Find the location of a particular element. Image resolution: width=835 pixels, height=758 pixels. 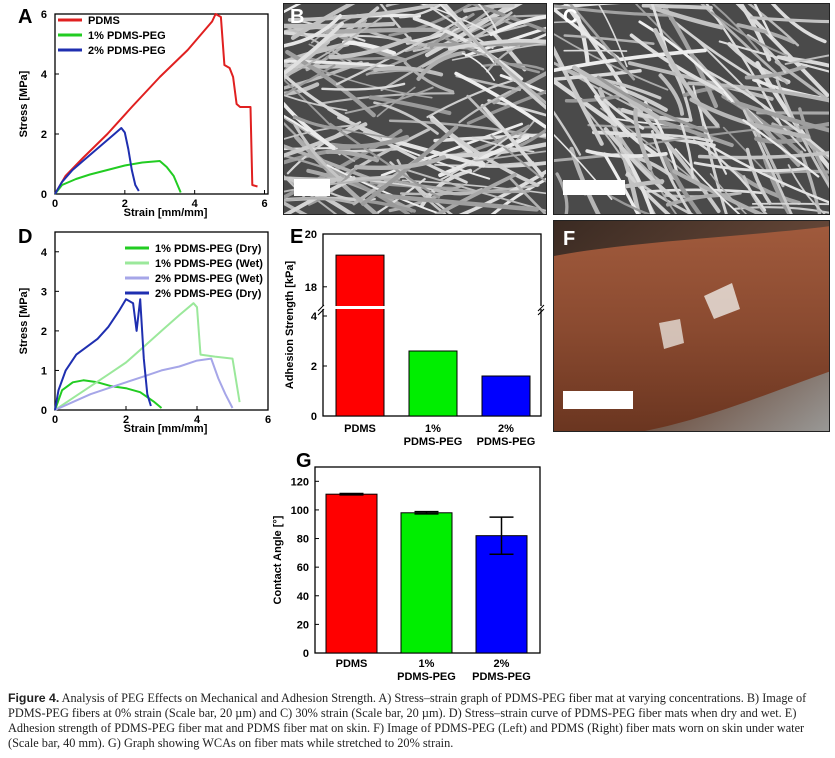

y-tick-label: 4 is located at coordinates (44, 75).